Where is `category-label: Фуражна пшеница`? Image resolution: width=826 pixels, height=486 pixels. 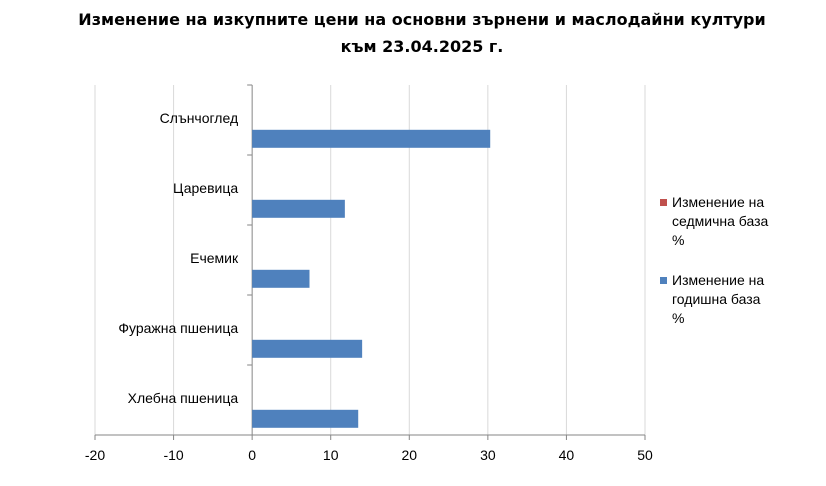
category-label: Фуражна пшеница is located at coordinates (178, 328).